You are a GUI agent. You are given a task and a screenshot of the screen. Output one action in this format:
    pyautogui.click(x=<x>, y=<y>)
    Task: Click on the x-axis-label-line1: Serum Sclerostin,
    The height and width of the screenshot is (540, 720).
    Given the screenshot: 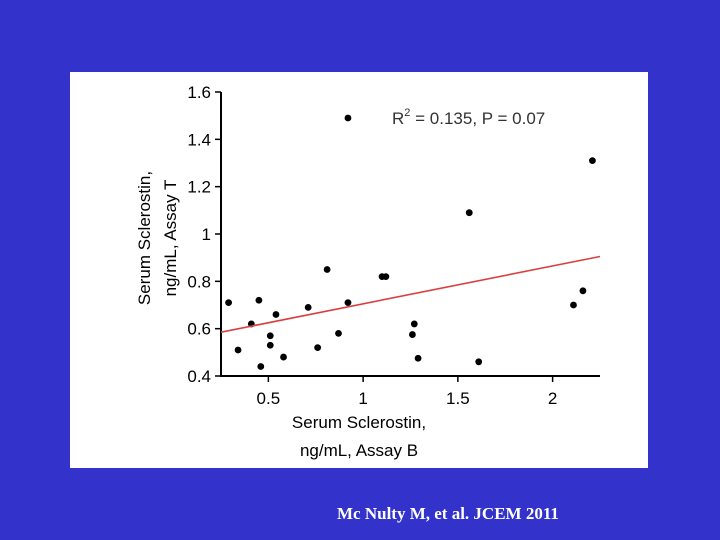 What is the action you would take?
    pyautogui.click(x=359, y=422)
    